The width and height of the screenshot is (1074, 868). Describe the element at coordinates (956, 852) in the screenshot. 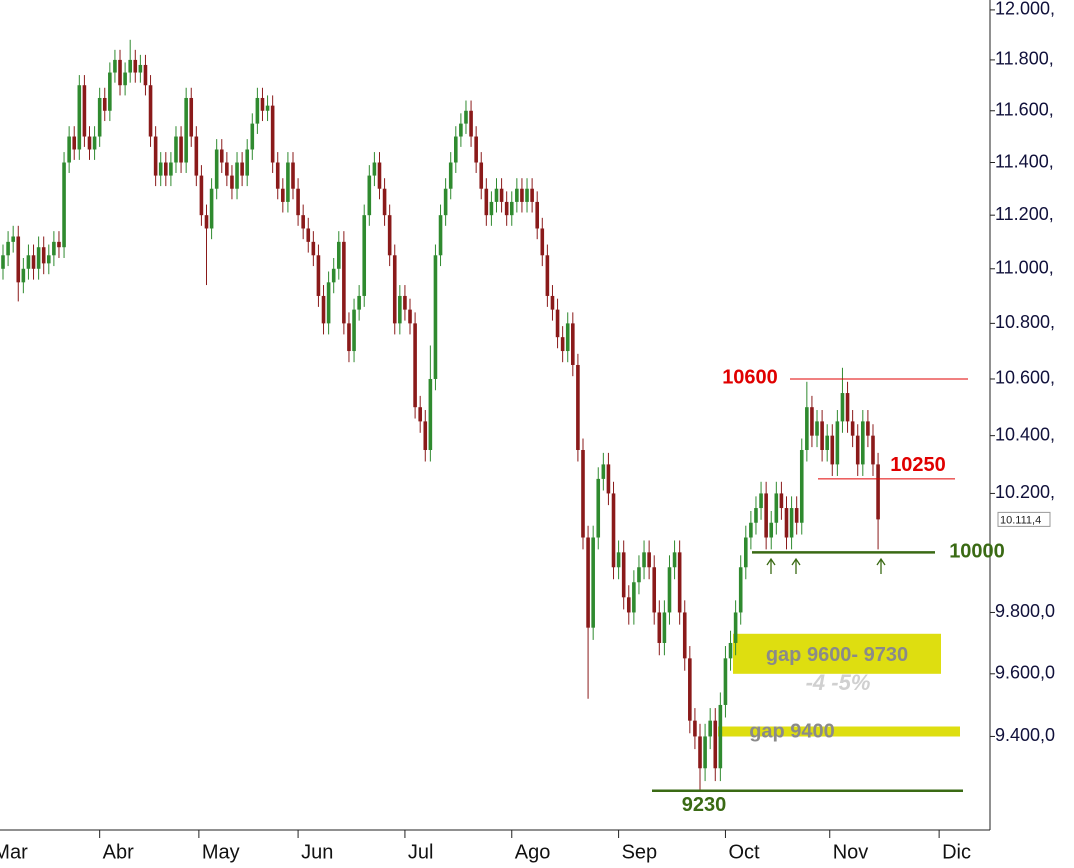

I see `x-tick-label: Dic` at that location.